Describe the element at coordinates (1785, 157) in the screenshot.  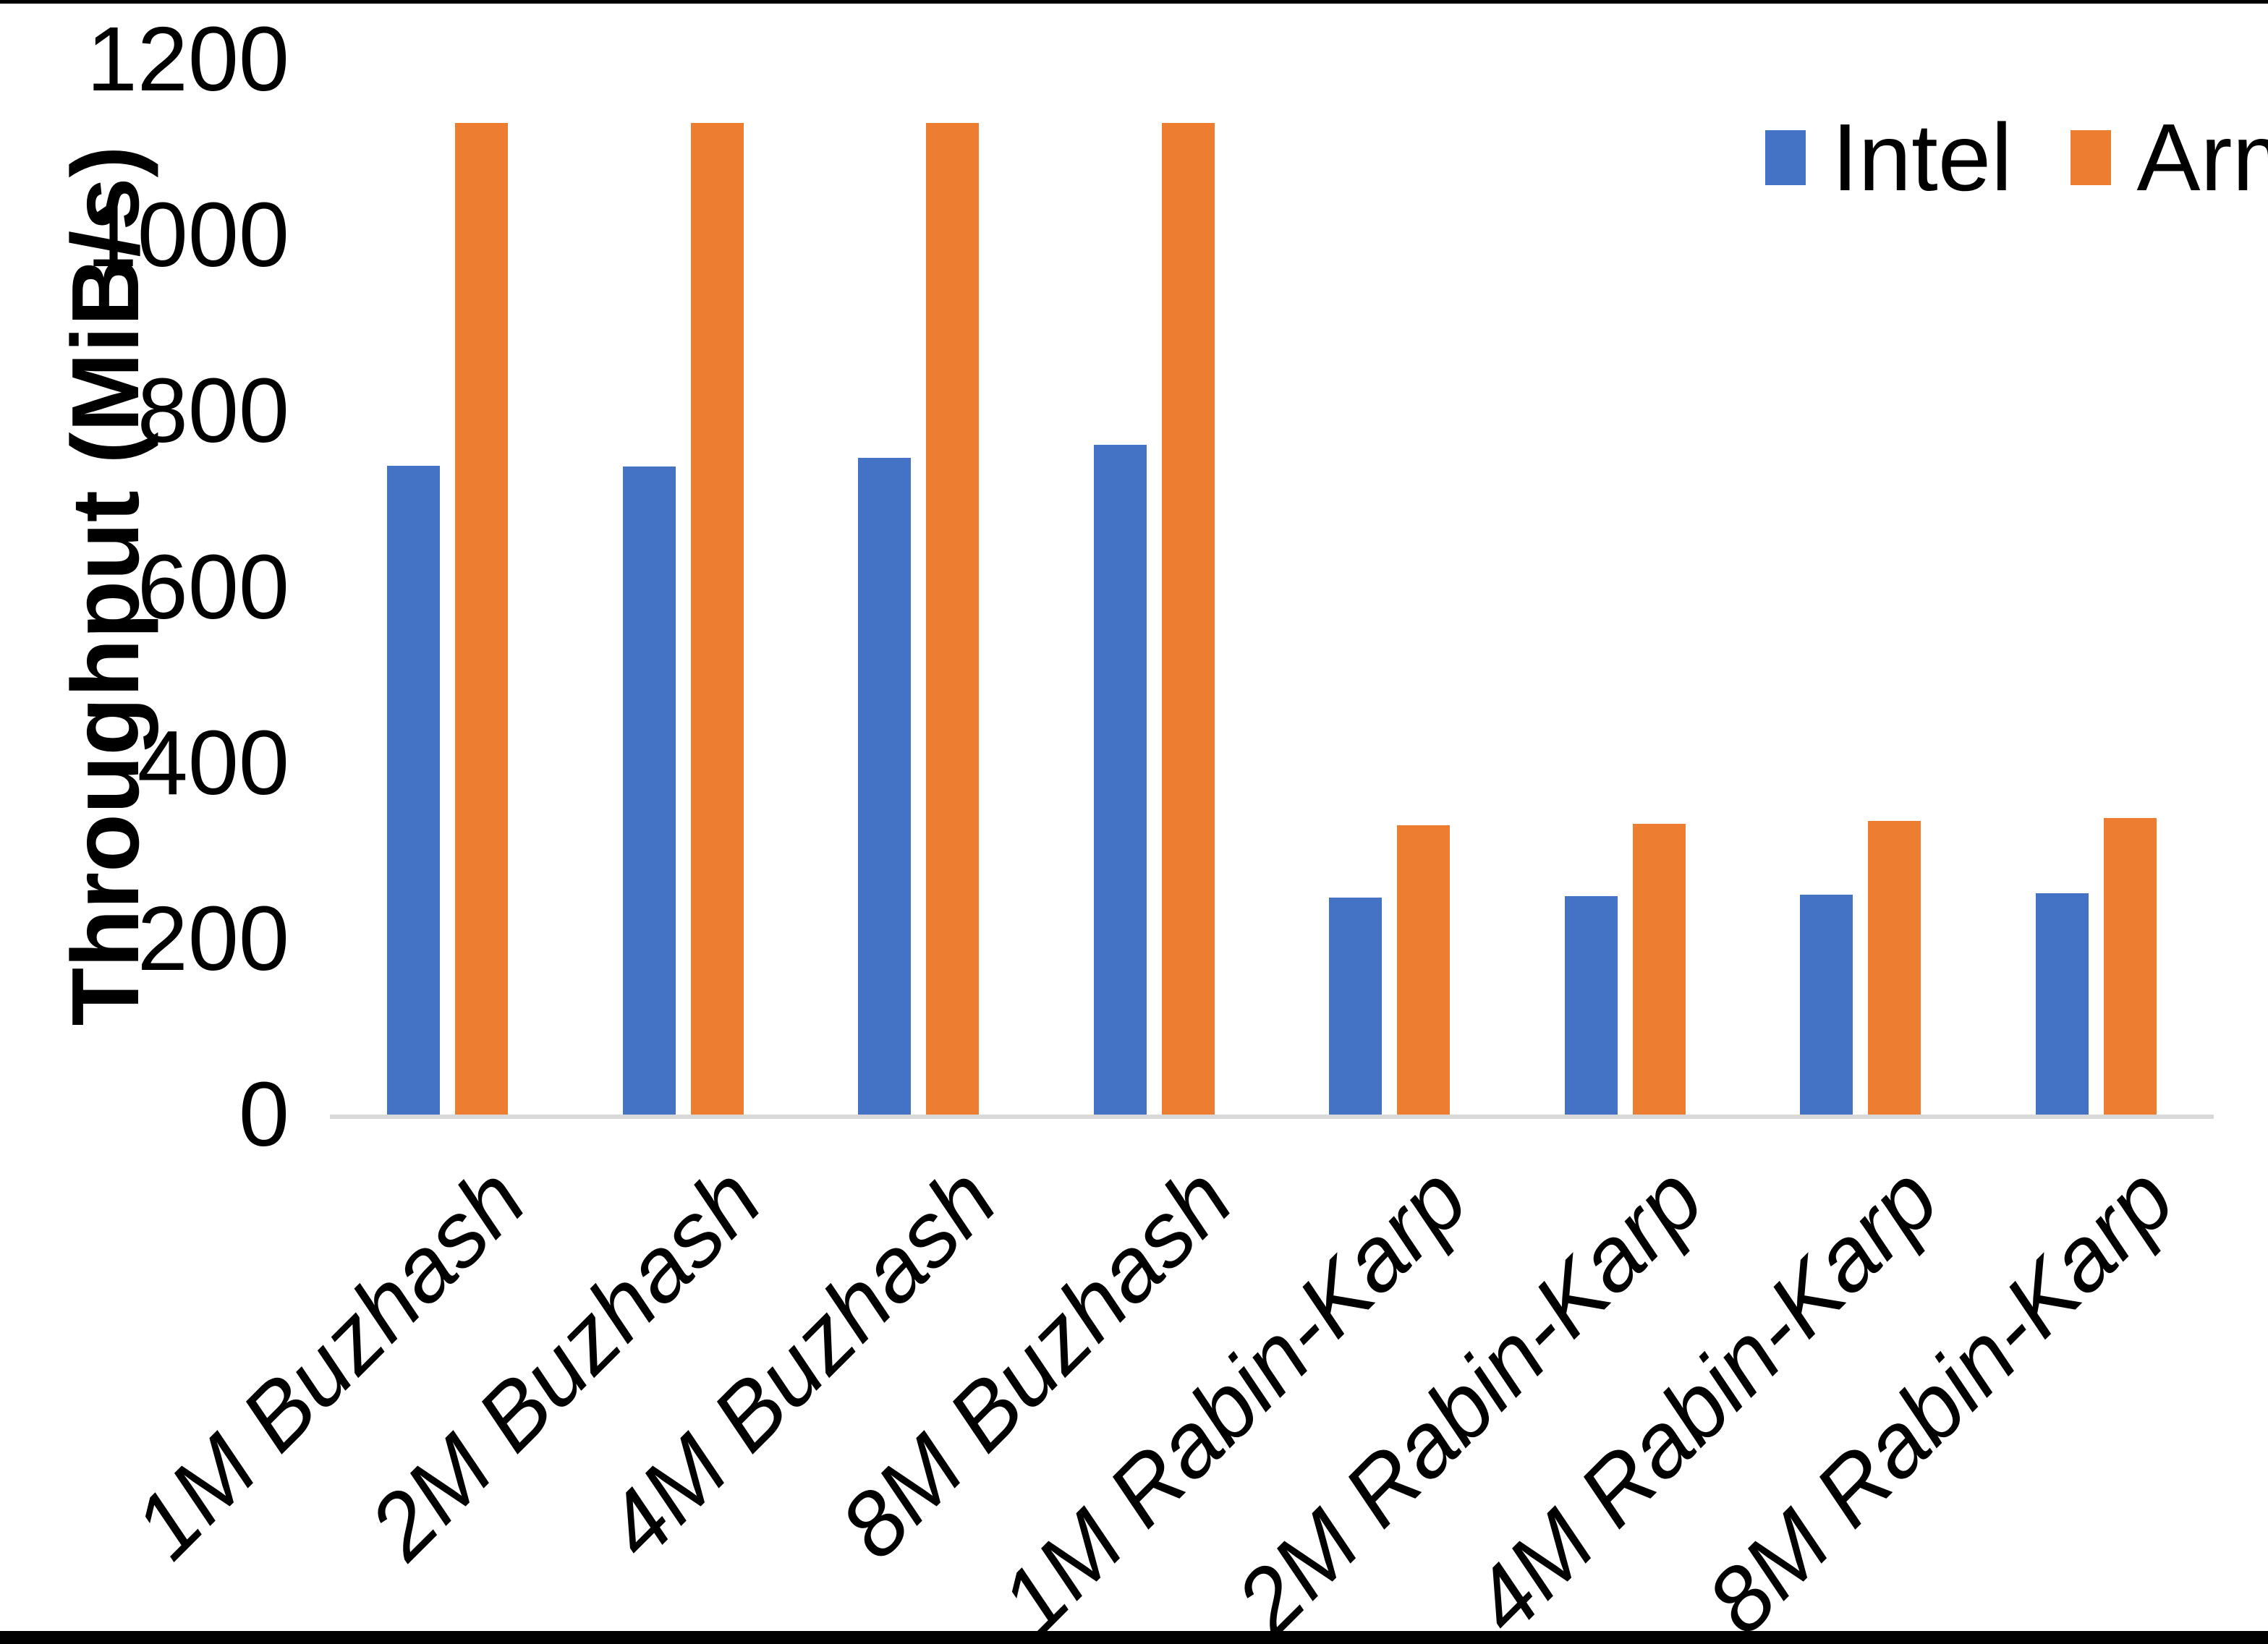
I see `intel-swatch` at that location.